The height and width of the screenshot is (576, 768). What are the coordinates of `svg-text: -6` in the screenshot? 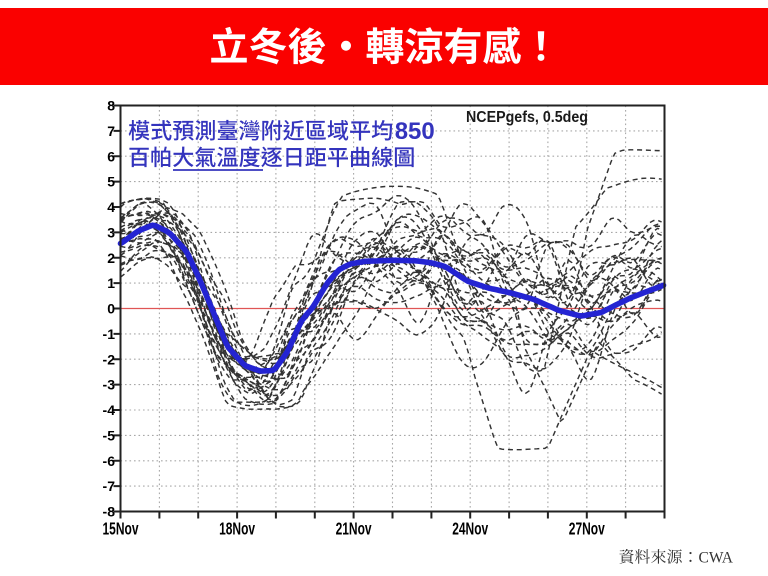 It's located at (109, 461).